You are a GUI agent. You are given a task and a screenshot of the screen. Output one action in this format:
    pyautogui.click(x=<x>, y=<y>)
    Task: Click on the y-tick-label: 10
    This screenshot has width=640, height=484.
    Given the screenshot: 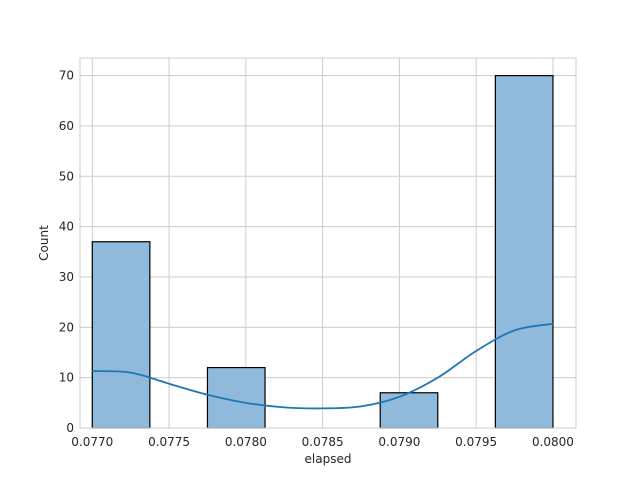 What is the action you would take?
    pyautogui.click(x=66, y=378)
    